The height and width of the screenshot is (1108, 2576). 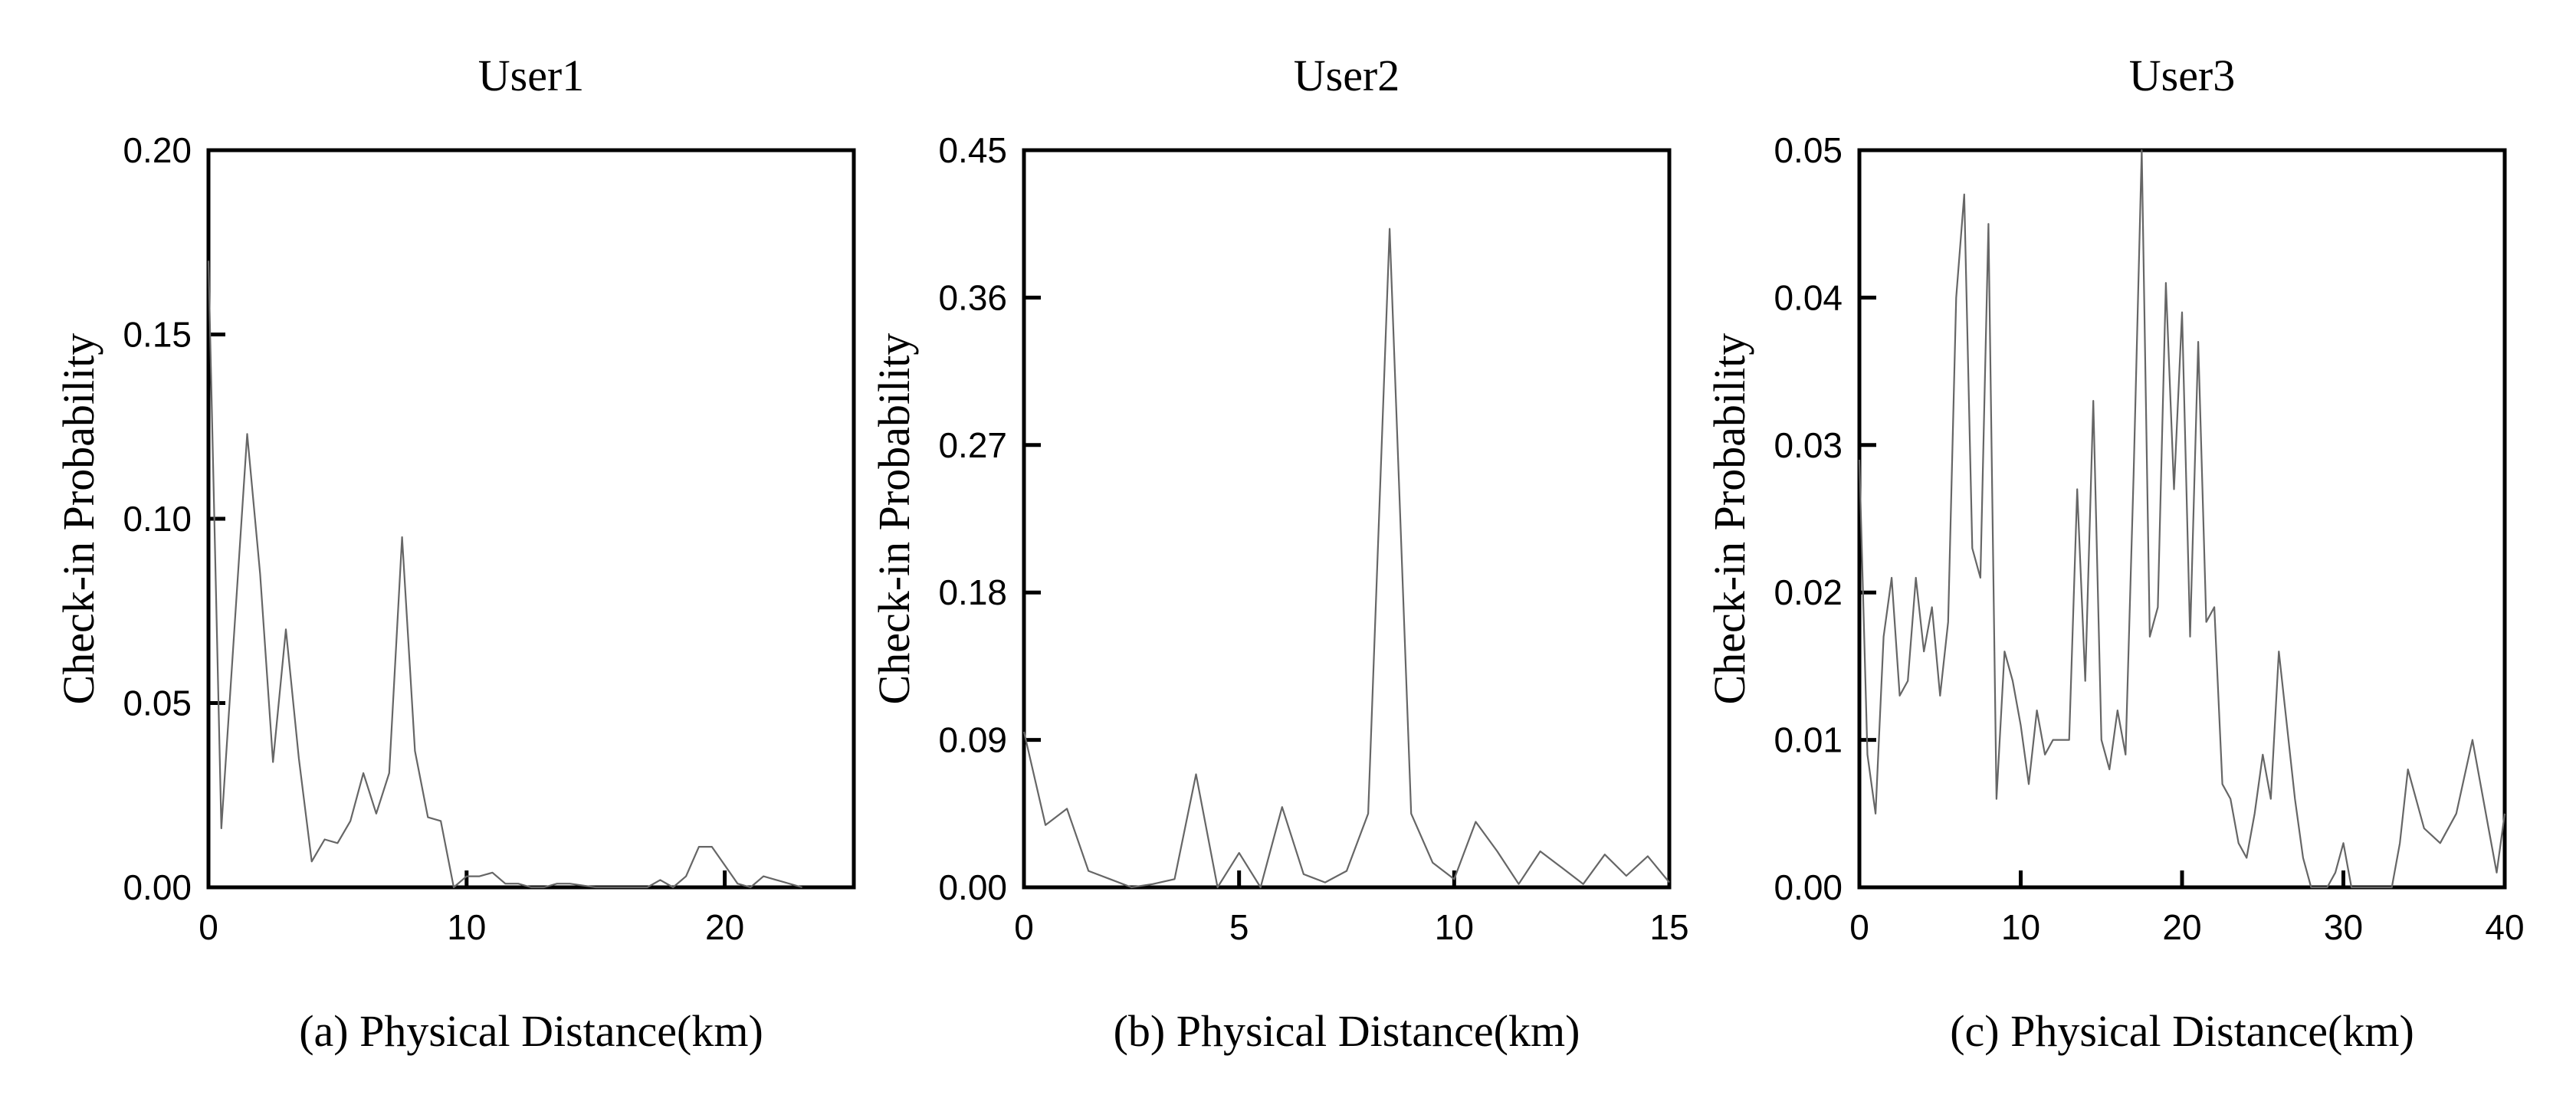 What do you see at coordinates (1347, 75) in the screenshot?
I see `chart-title: User2` at bounding box center [1347, 75].